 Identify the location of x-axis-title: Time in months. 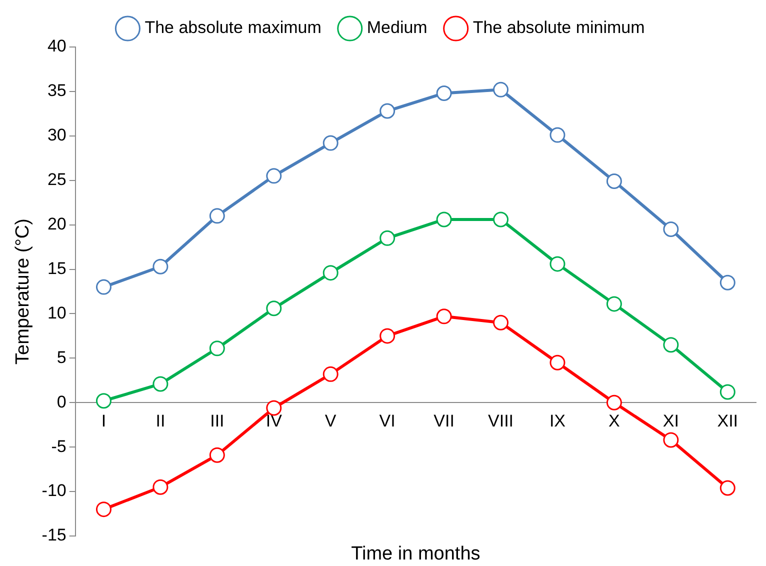
(415, 554).